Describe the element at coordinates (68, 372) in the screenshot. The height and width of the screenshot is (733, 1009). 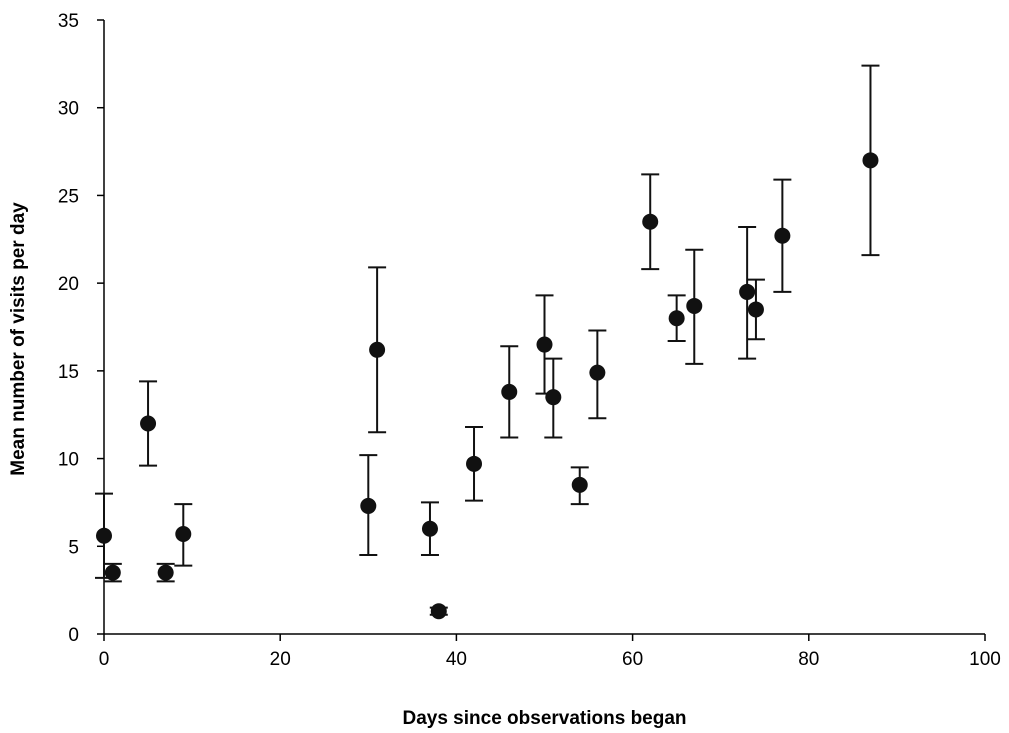
I see `y-tick-label: 15` at that location.